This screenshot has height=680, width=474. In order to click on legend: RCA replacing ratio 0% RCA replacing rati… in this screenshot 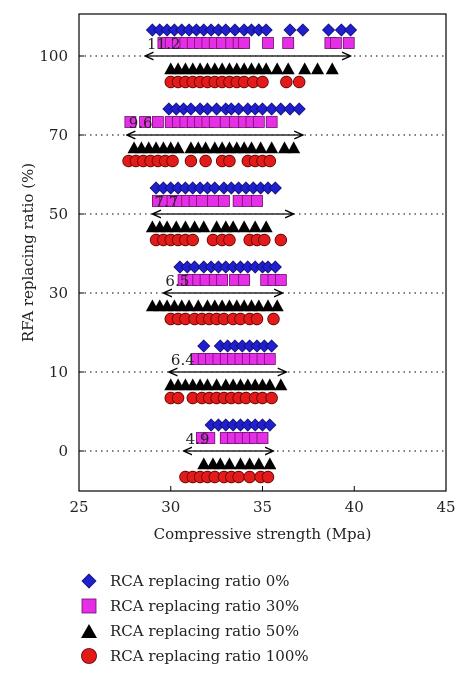, I will do `click(192, 618)`.